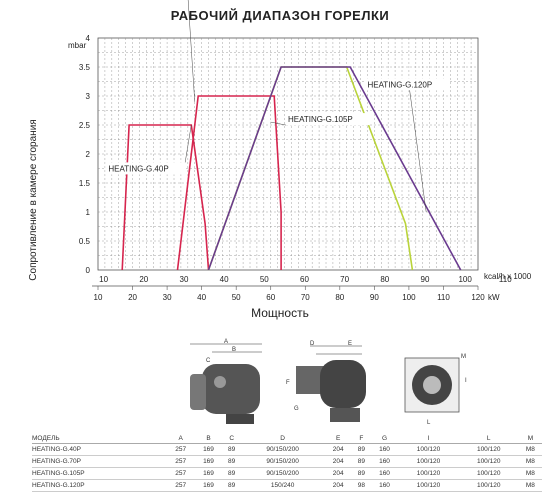 This screenshot has width=560, height=504. Describe the element at coordinates (143, 279) in the screenshot. I see `x-top-tick-label: 20` at that location.